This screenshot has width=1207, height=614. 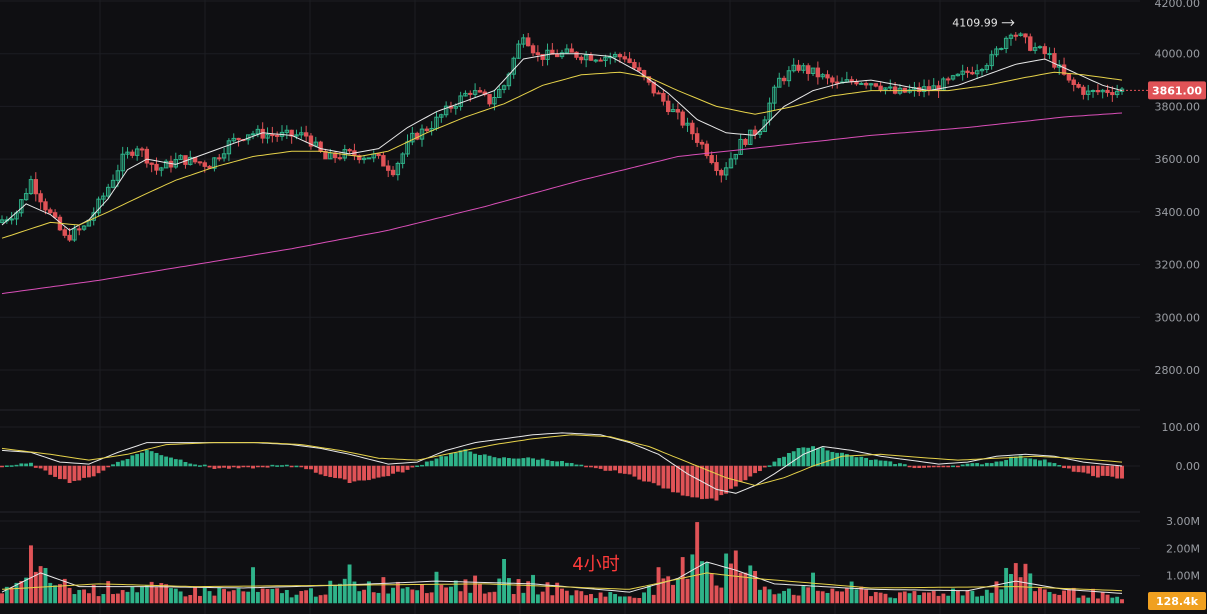 I want to click on last-volume-badge: 128.4k, so click(x=1177, y=601).